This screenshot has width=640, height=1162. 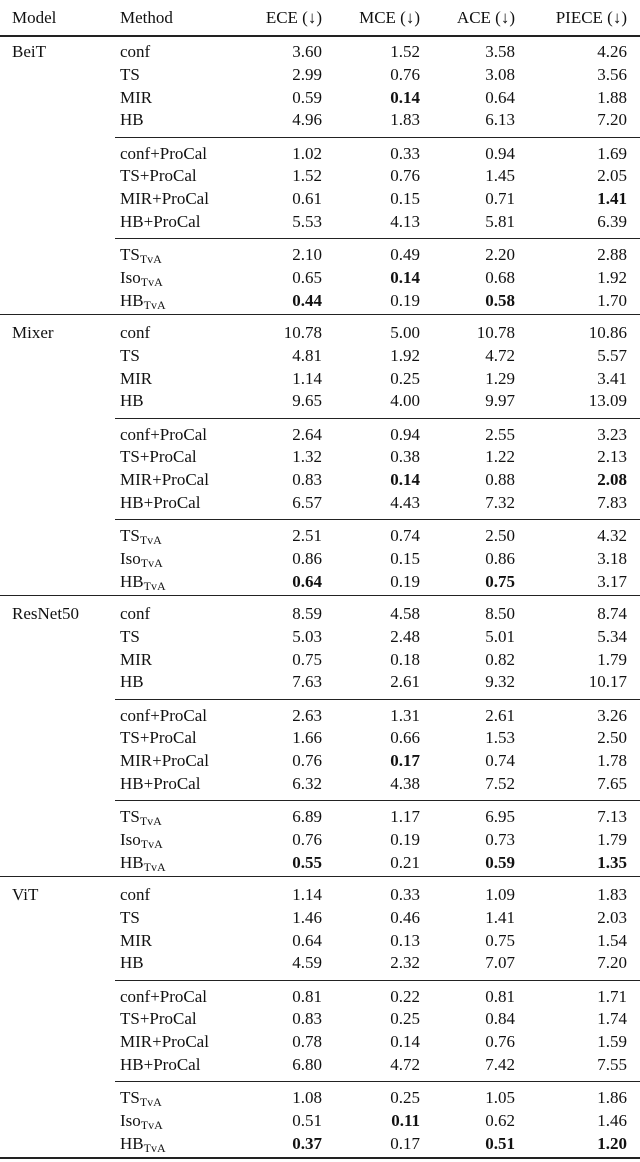 I want to click on method-name: HB, so click(x=132, y=682).